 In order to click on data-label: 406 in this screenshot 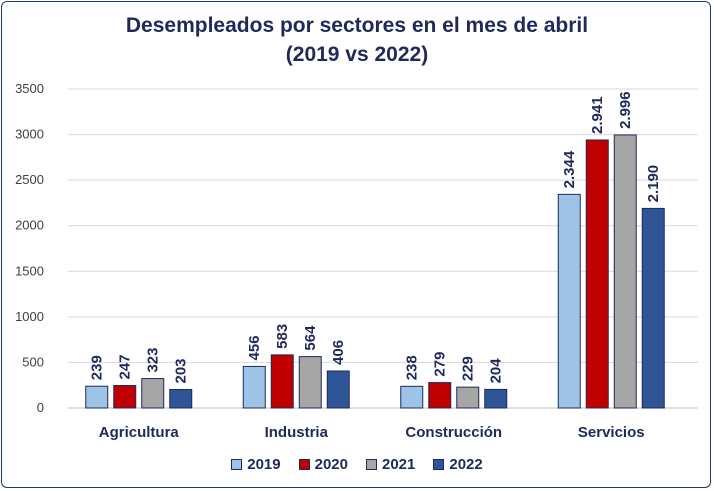, I will do `click(338, 352)`.